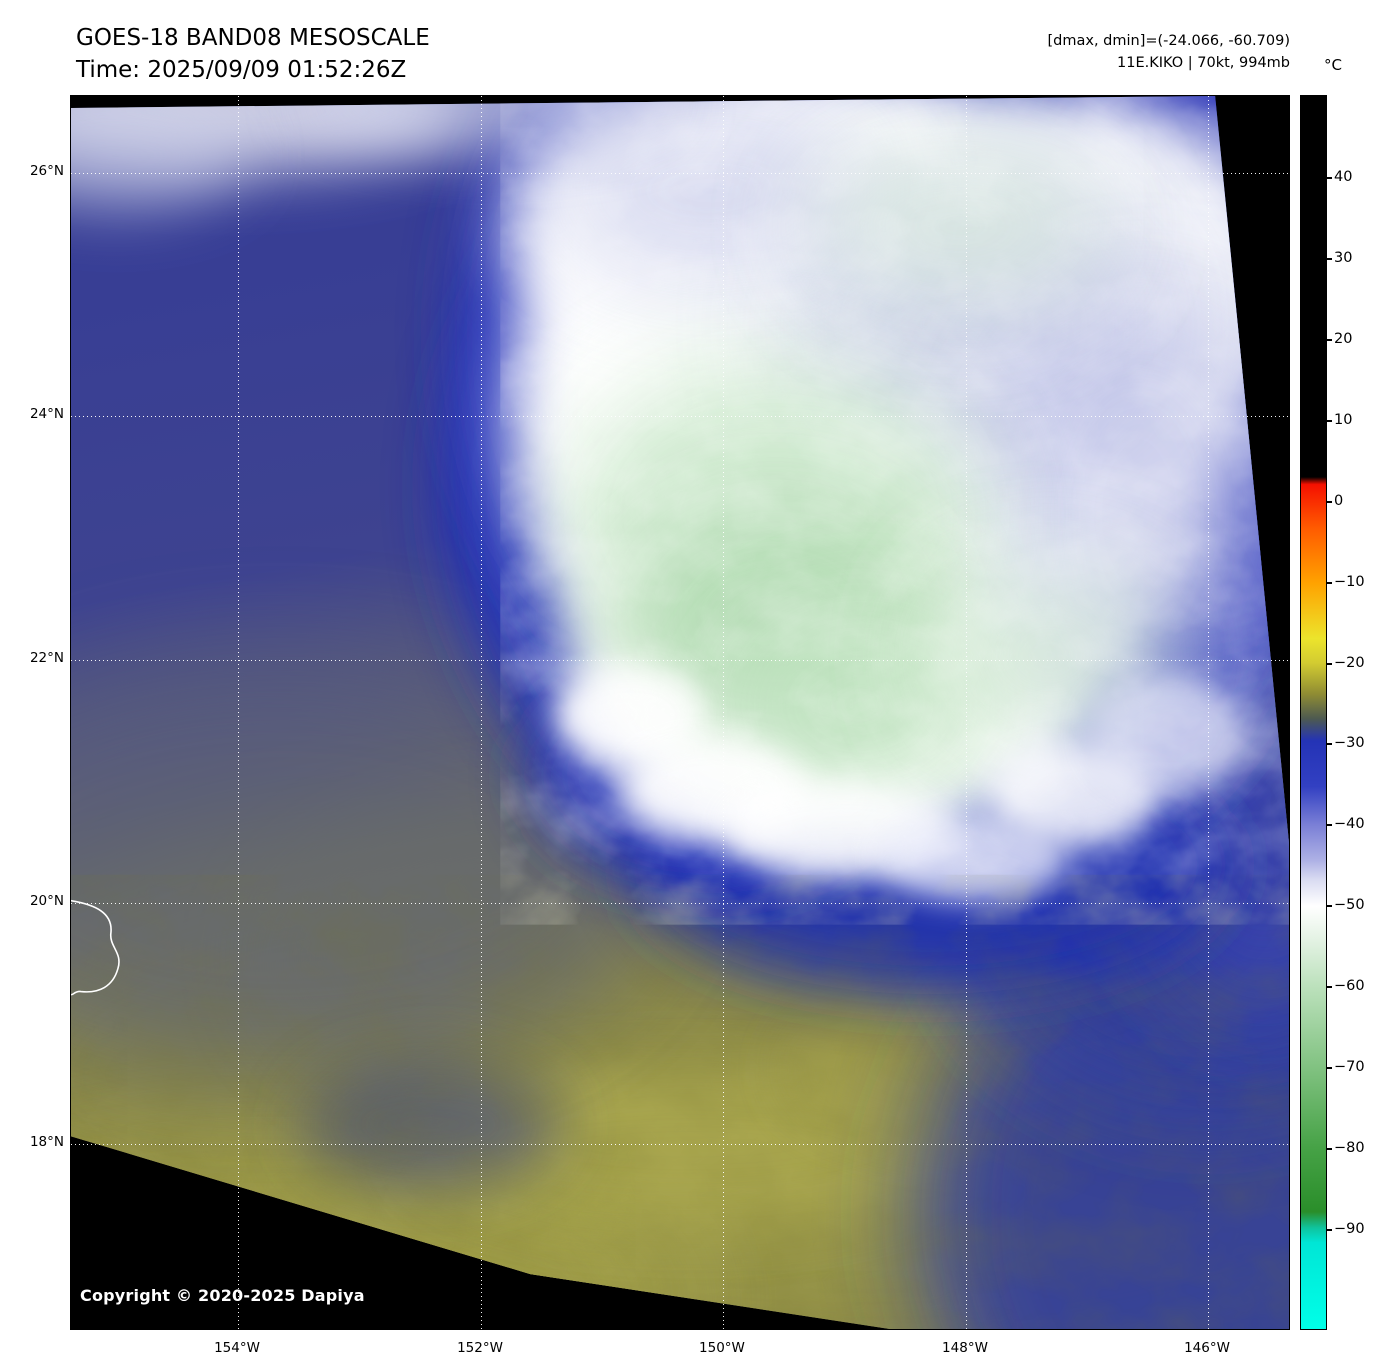  Describe the element at coordinates (722, 1348) in the screenshot. I see `lon-tick-label: 150°W` at that location.